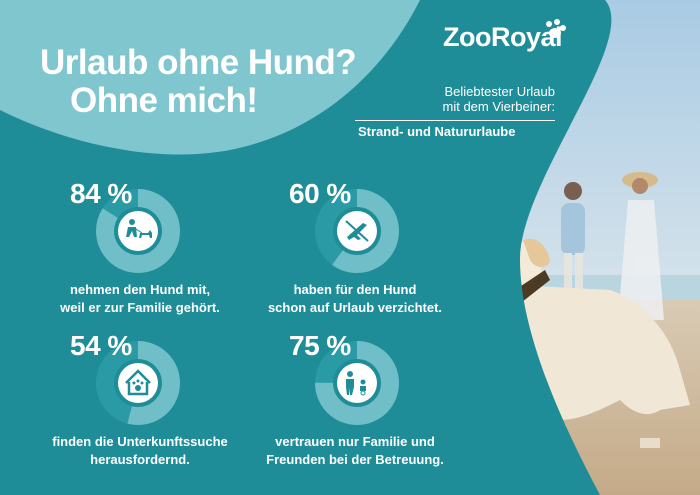 The image size is (700, 495). Describe the element at coordinates (101, 193) in the screenshot. I see `stat-value-1: 84 %` at that location.